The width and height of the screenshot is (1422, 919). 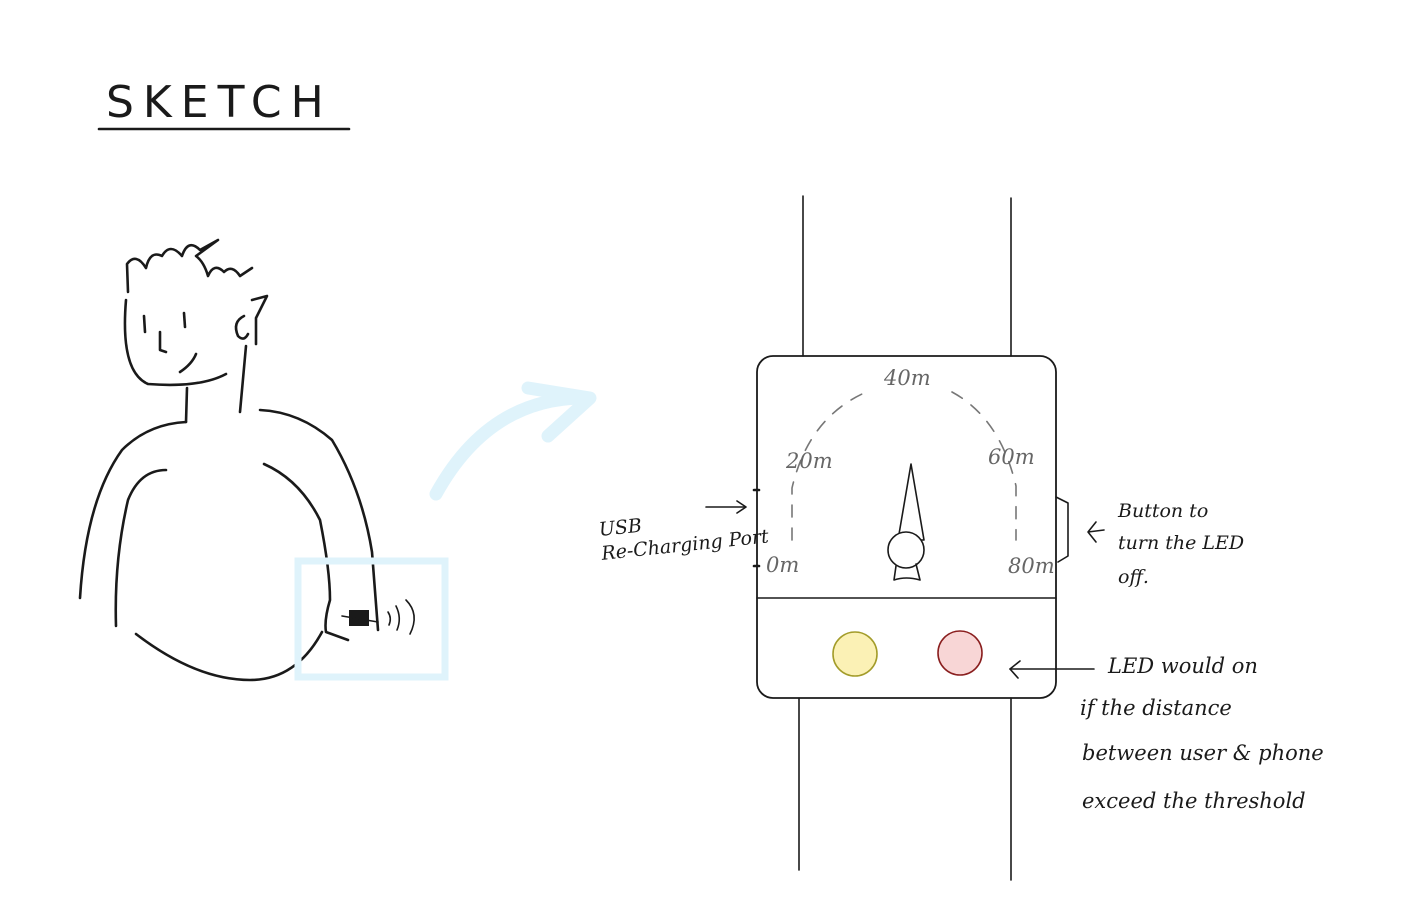 I want to click on dial-label-40m: 40m, so click(x=907, y=378).